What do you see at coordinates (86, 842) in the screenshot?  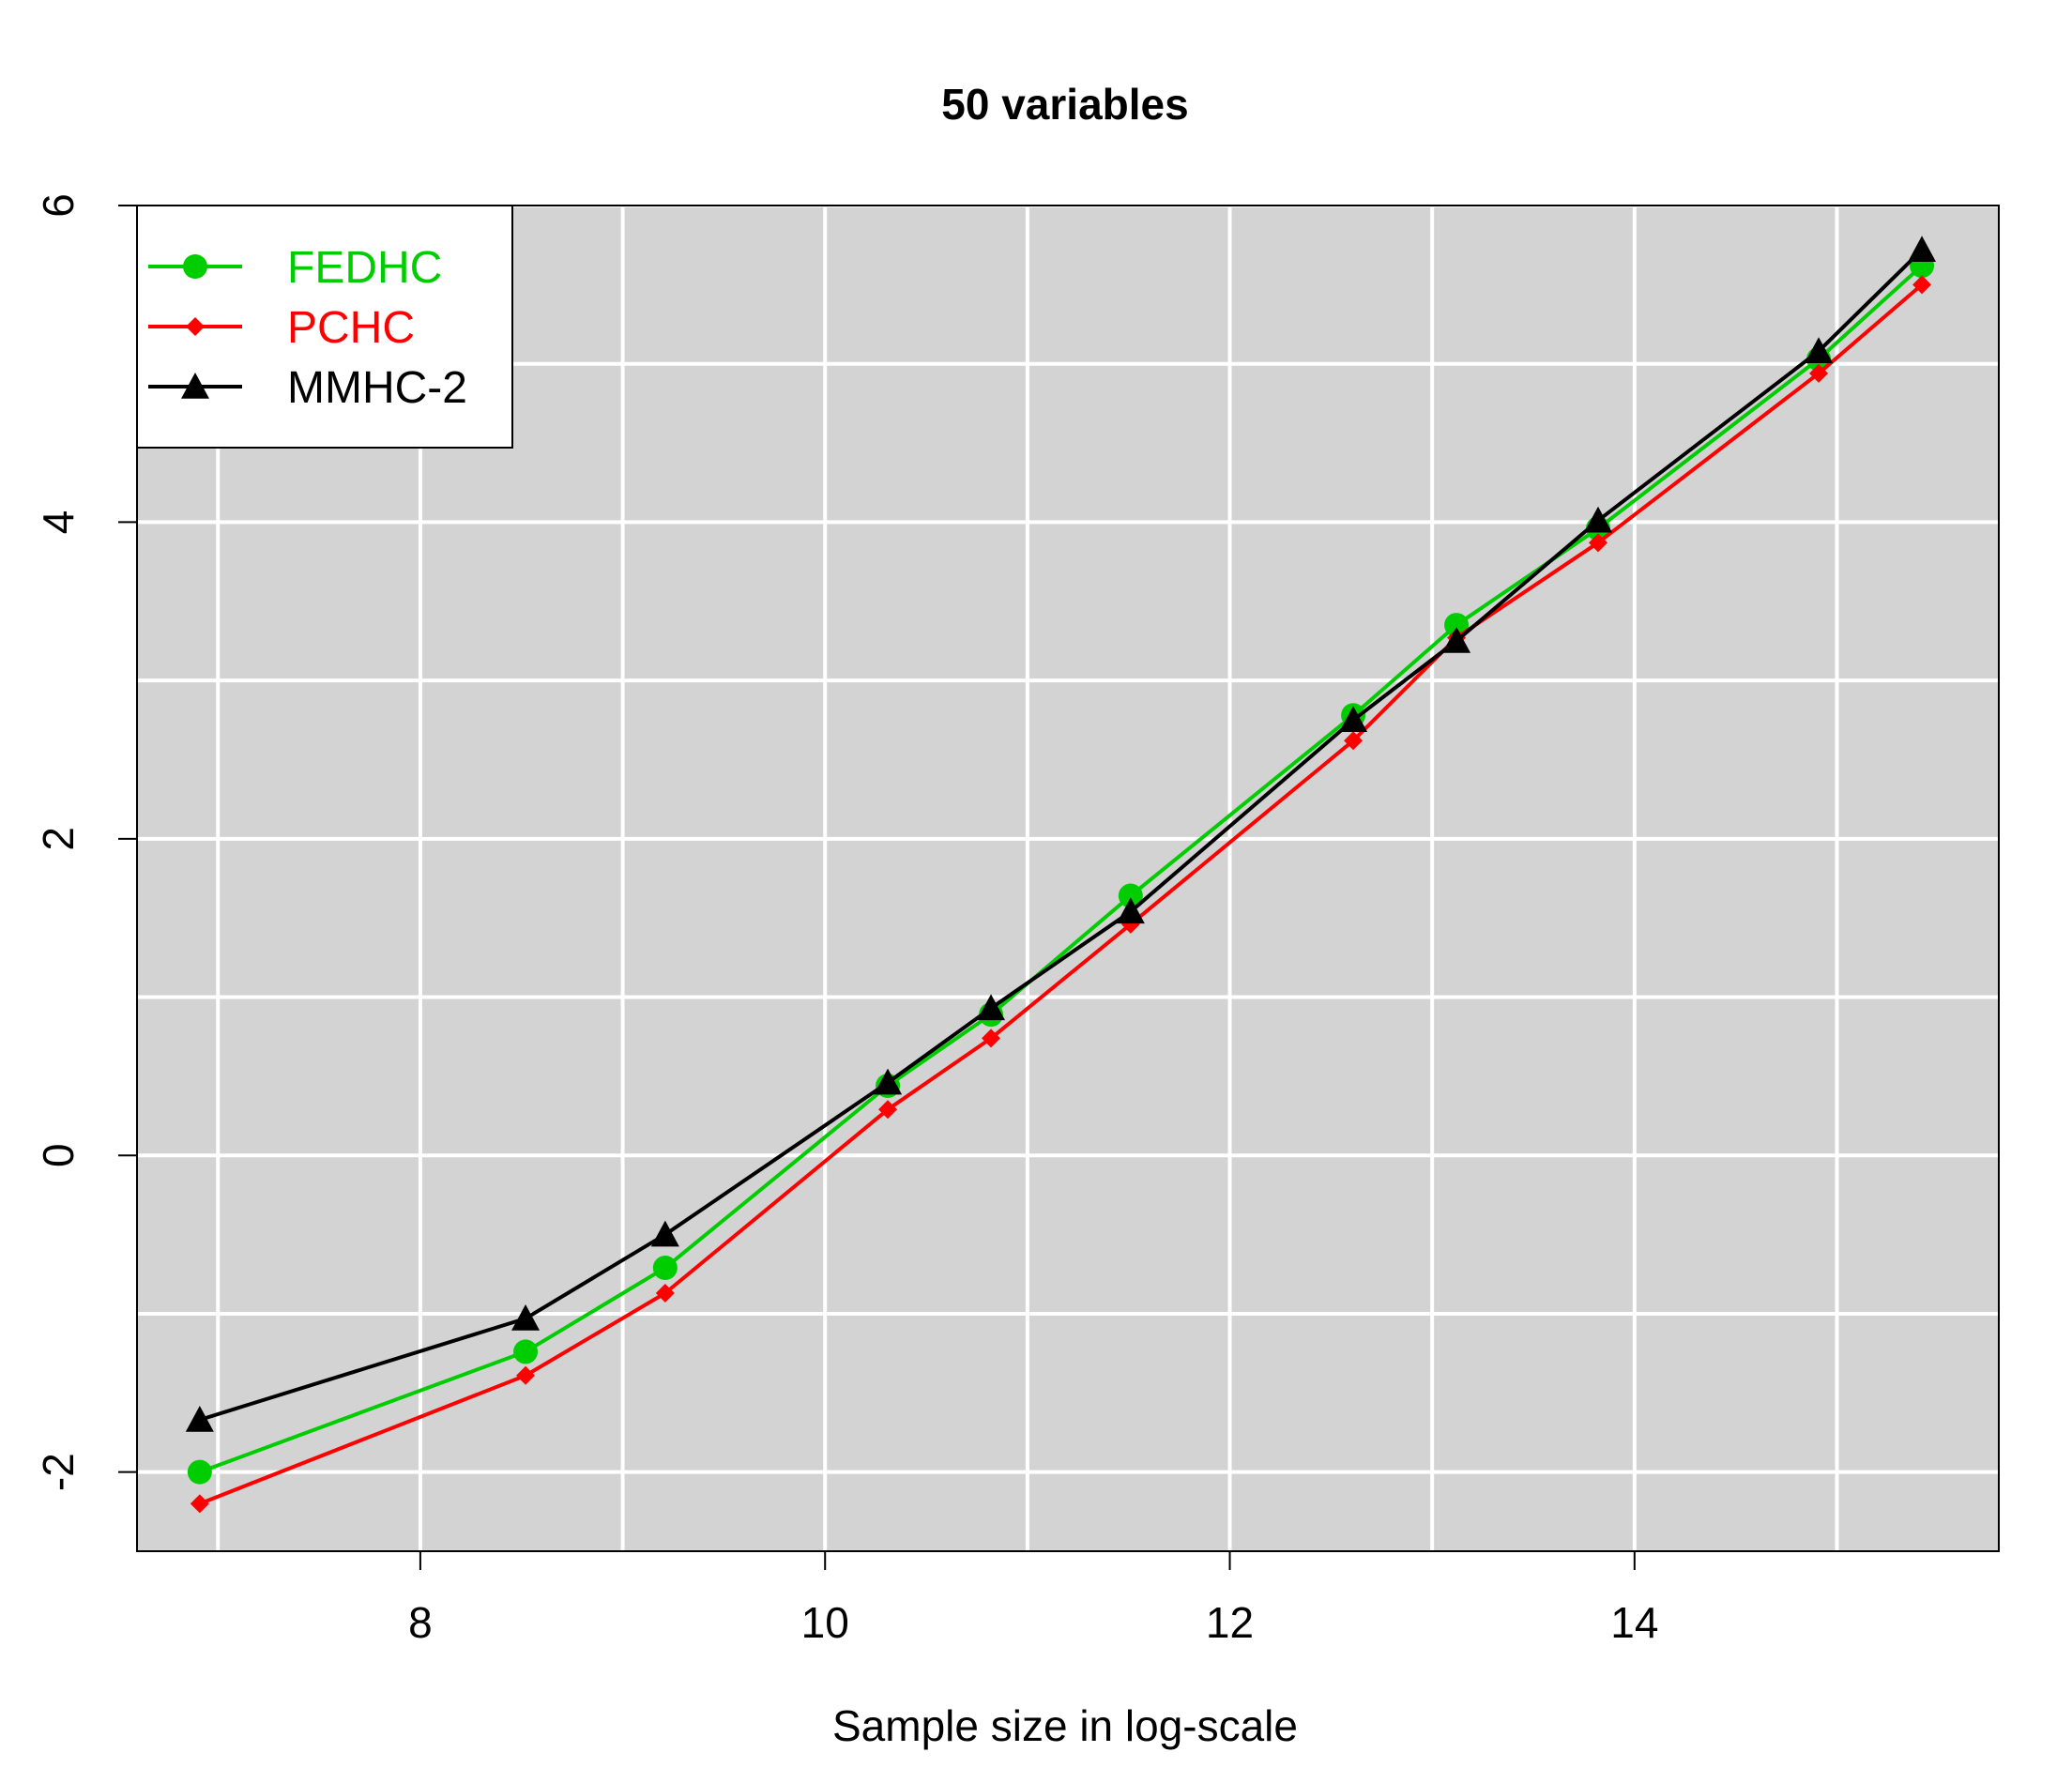 I see `y-axis: -2 0 2 4 6` at bounding box center [86, 842].